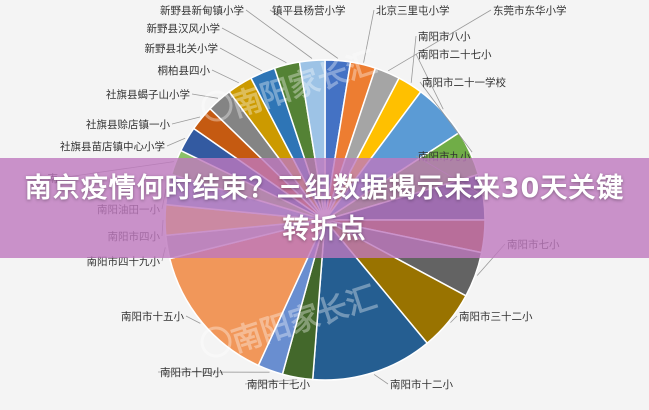 This screenshot has width=649, height=410. I want to click on slice-label: 新野县新甸镇小学, so click(202, 10).